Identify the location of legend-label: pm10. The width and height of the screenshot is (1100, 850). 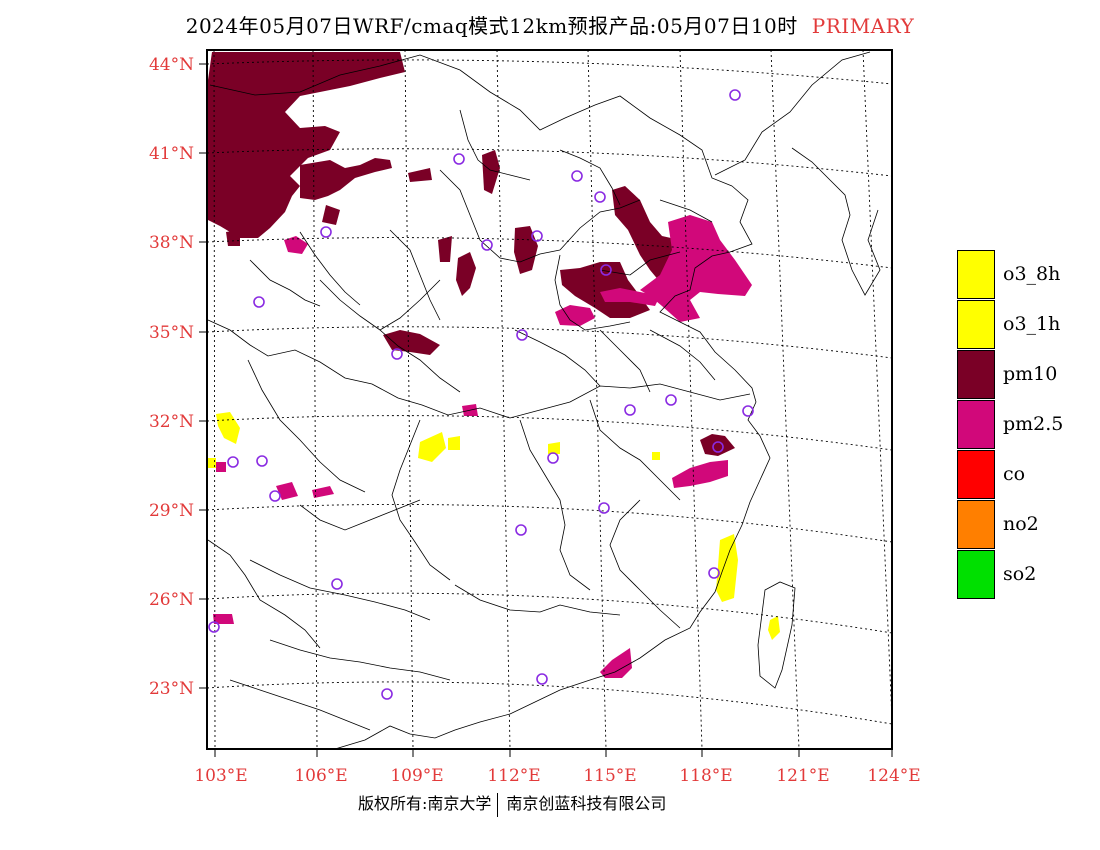
(1030, 374).